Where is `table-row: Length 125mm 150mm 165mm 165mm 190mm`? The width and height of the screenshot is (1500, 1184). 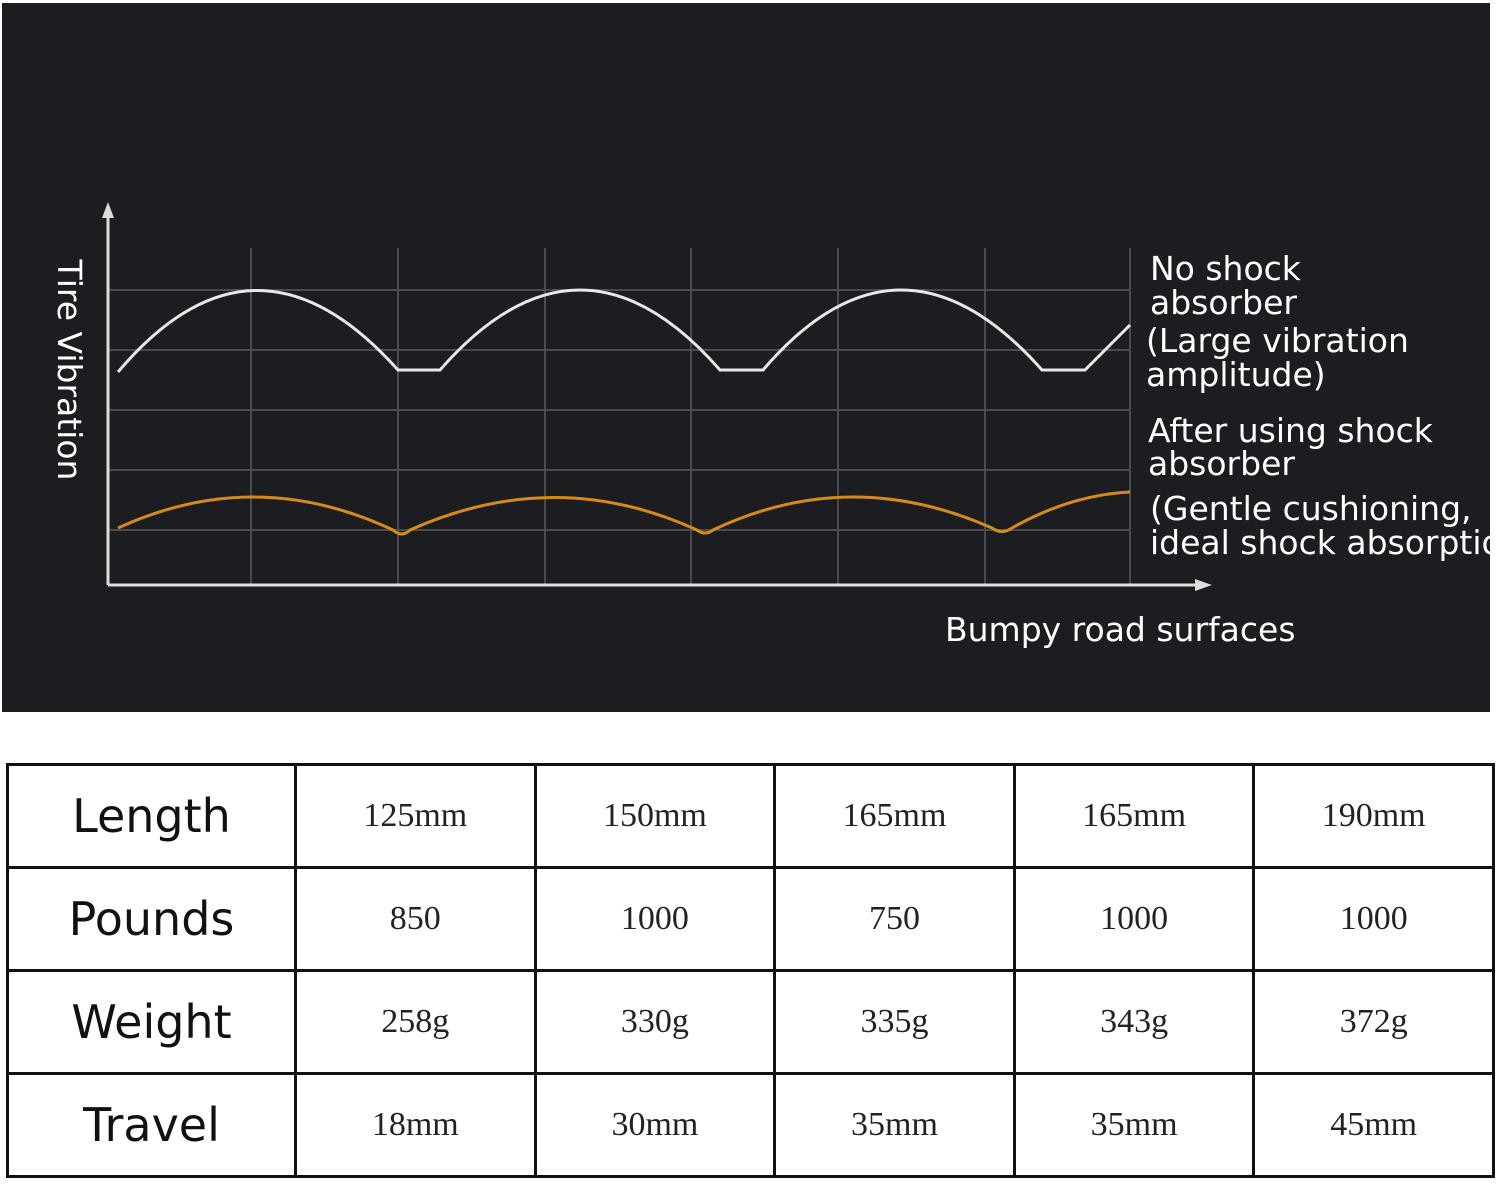
table-row: Length 125mm 150mm 165mm 165mm 190mm is located at coordinates (750, 816).